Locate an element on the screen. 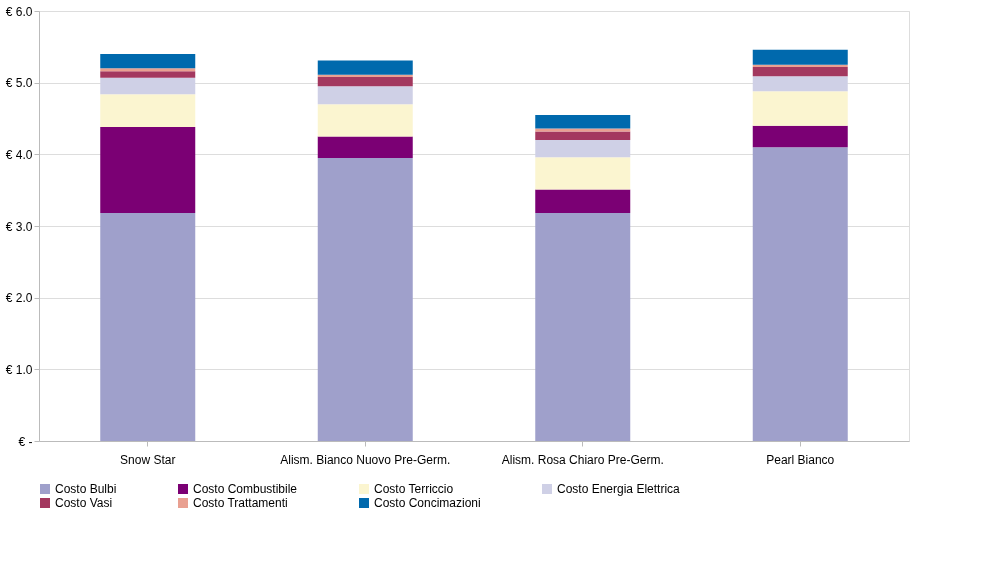 This screenshot has height=584, width=1003. y-tick-label: € 3.0 is located at coordinates (19, 226).